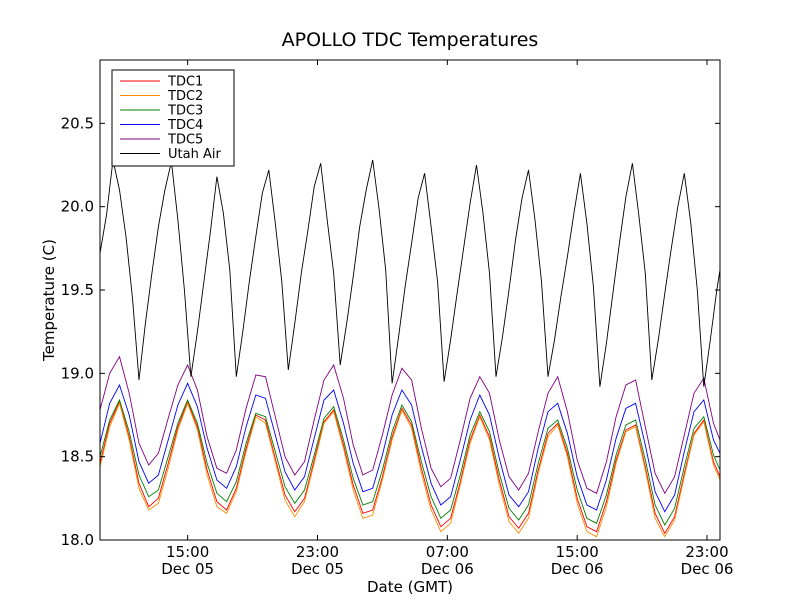 The width and height of the screenshot is (800, 600). What do you see at coordinates (77, 290) in the screenshot?
I see `y-tick-label: 19.5` at bounding box center [77, 290].